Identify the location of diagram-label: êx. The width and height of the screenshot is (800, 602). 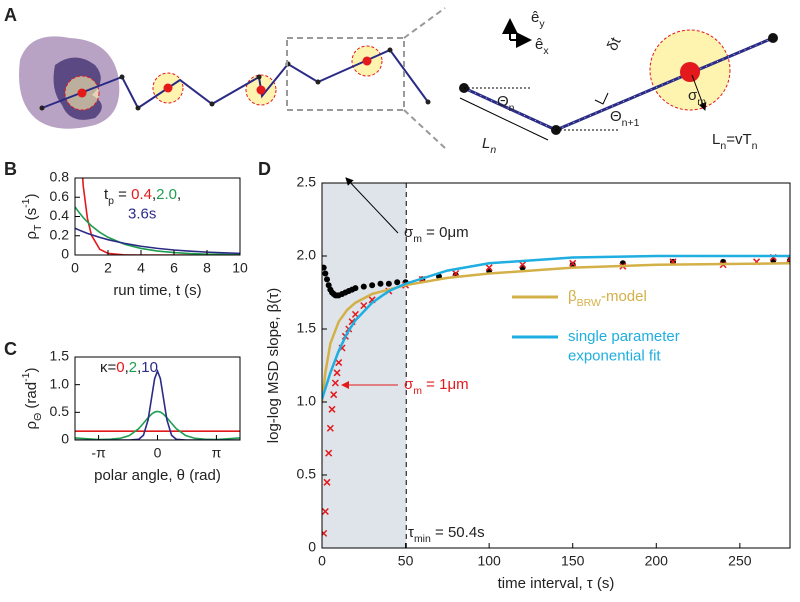
(542, 46).